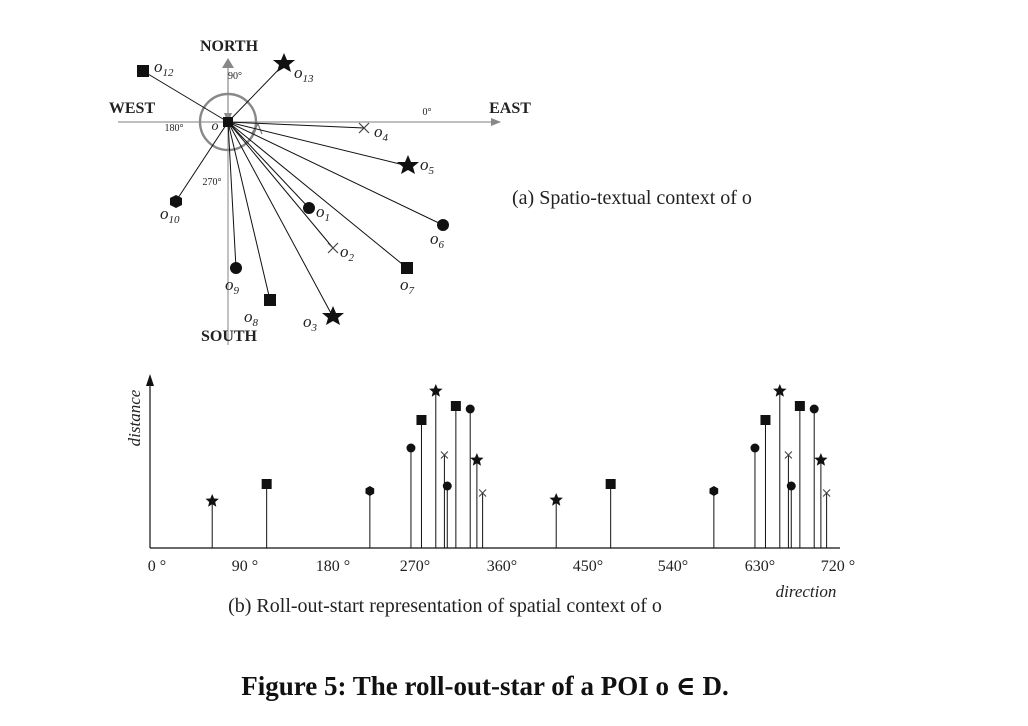 The width and height of the screenshot is (1028, 726). Describe the element at coordinates (323, 213) in the screenshot. I see `o1-label: o1` at that location.